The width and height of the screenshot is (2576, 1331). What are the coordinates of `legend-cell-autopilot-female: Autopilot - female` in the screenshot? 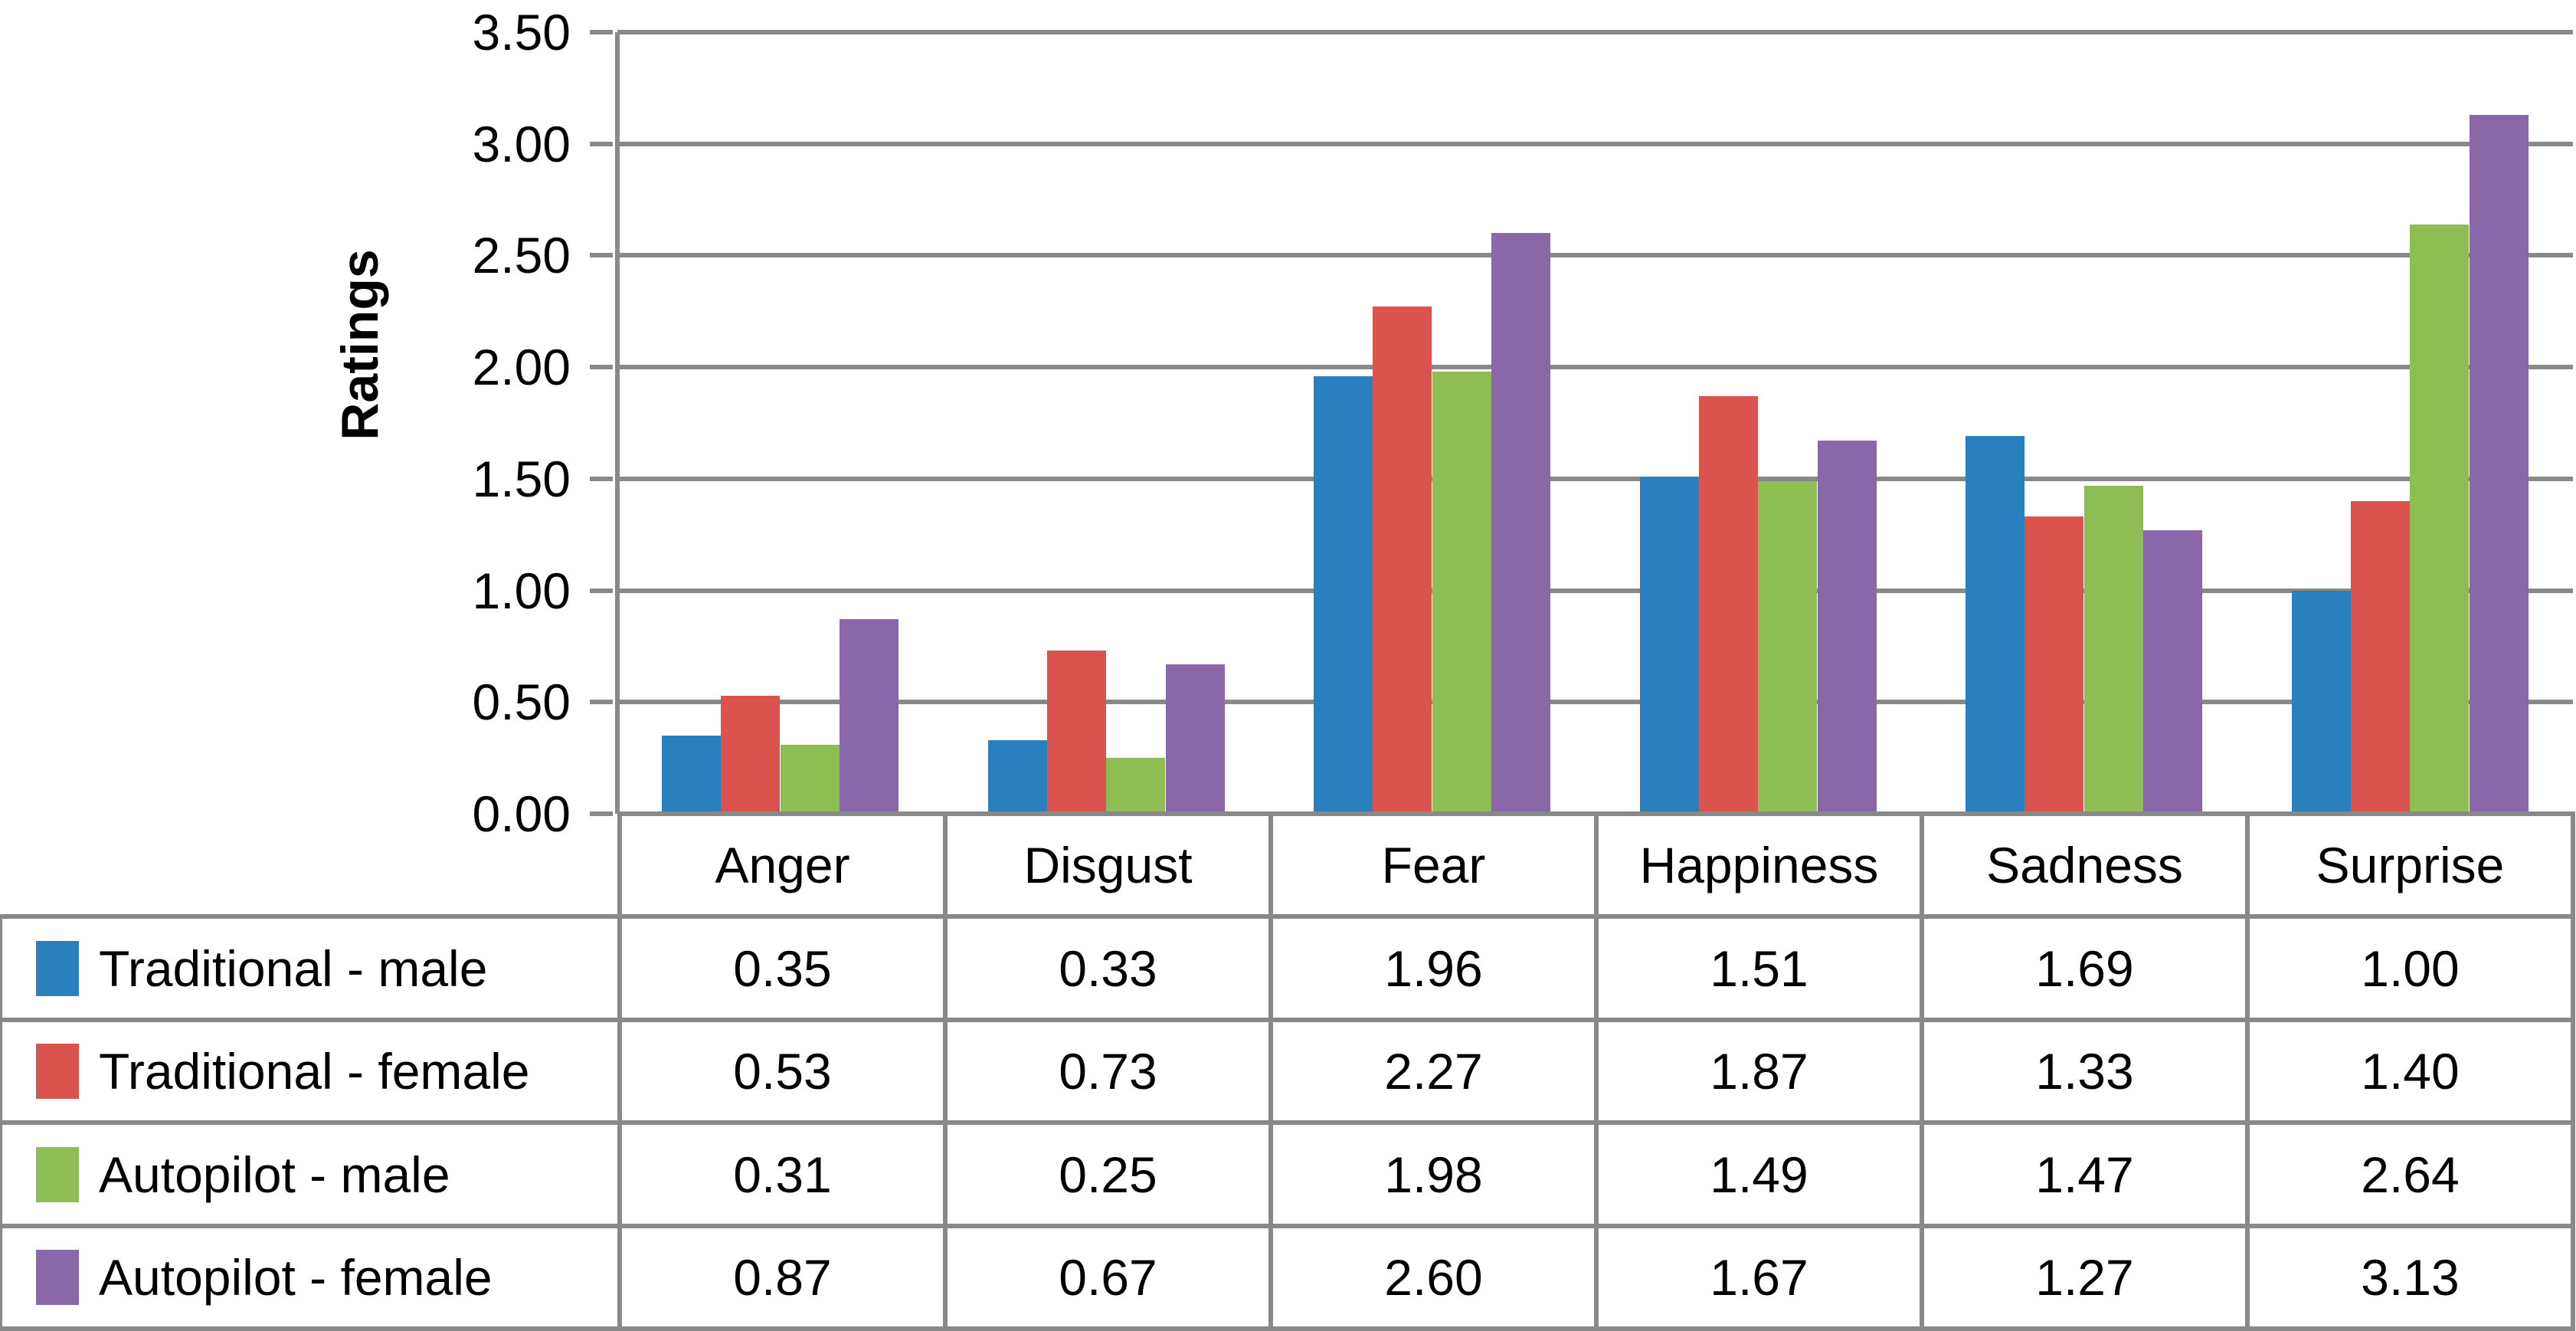 It's located at (311, 1277).